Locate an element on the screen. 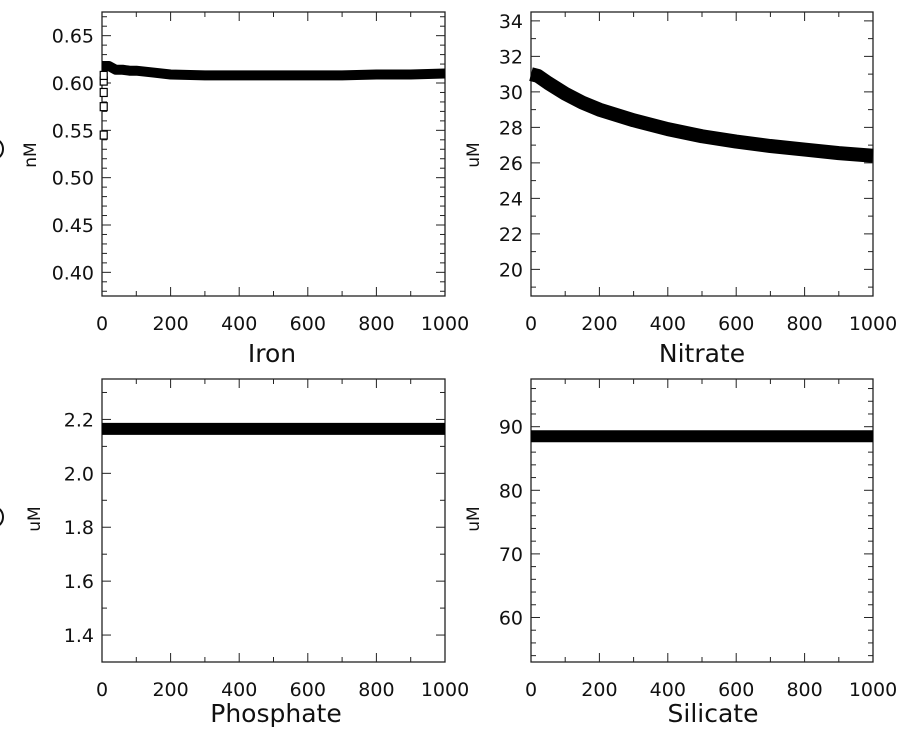 This screenshot has height=731, width=905. panel-iron-ytick-label: 0.65 is located at coordinates (73, 37).